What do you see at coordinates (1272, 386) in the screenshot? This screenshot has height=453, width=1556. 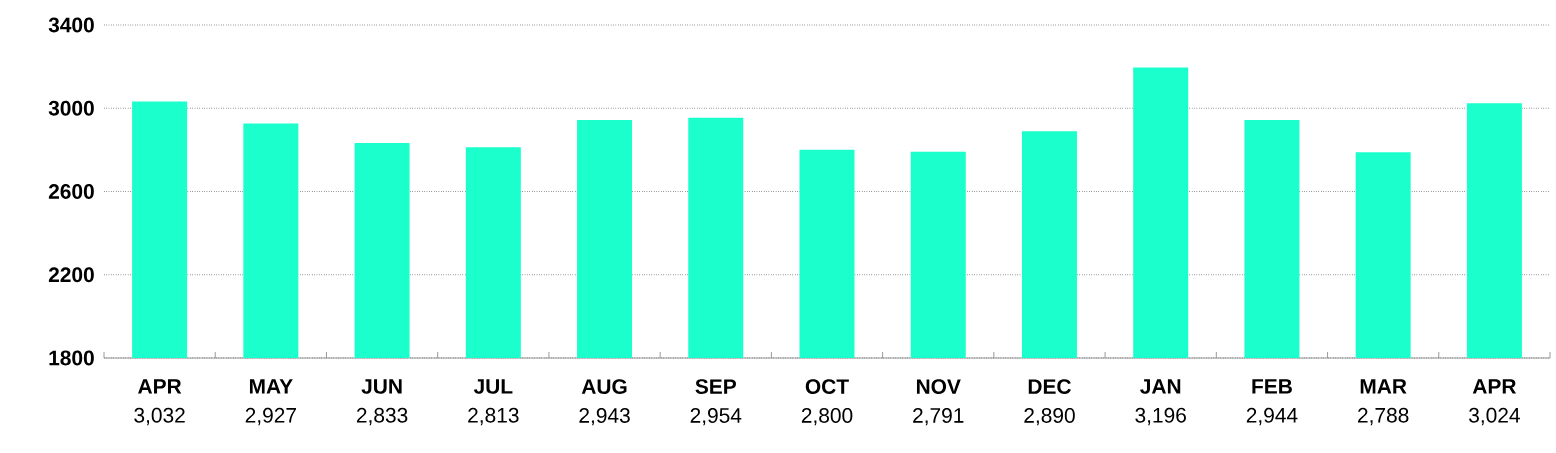 I see `x-tick-label: FEB` at bounding box center [1272, 386].